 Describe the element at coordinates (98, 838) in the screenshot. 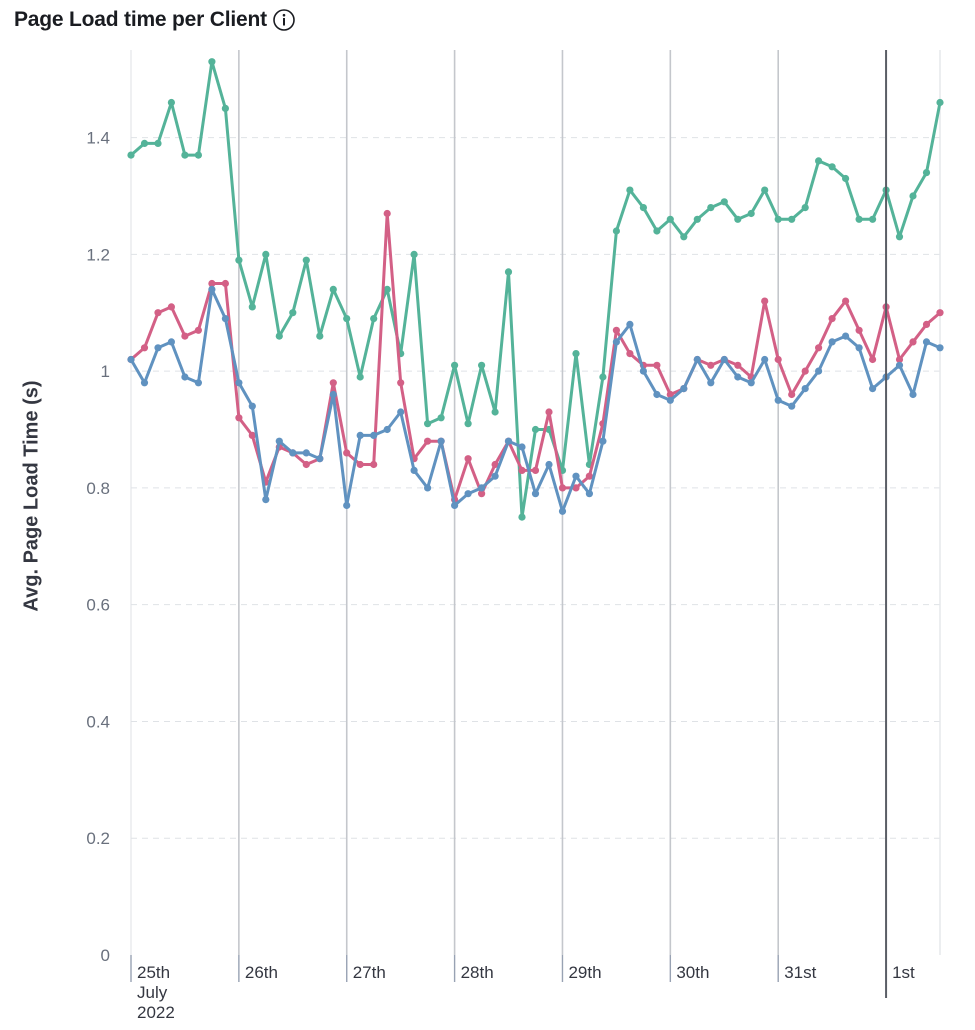

I see `y-tick-label: 0.2` at that location.